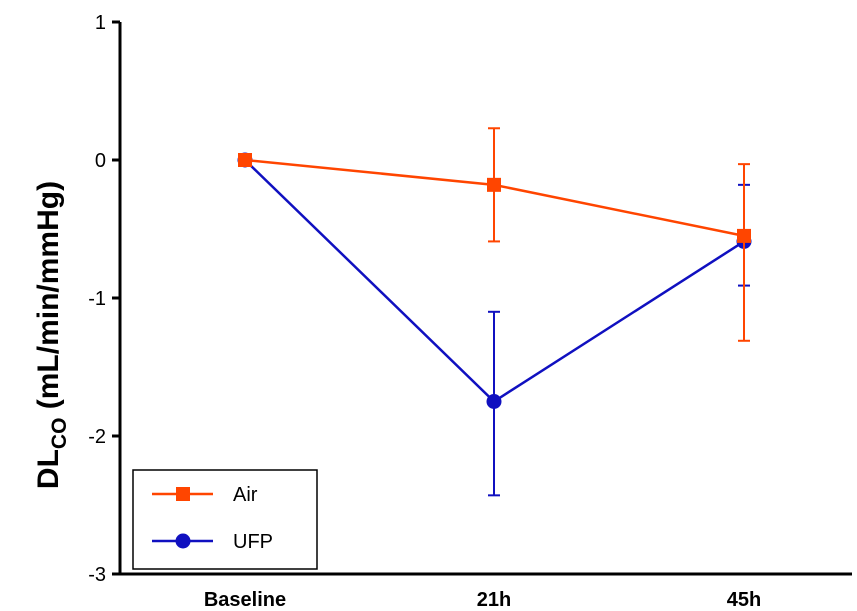  I want to click on legend-label: UFP, so click(253, 542).